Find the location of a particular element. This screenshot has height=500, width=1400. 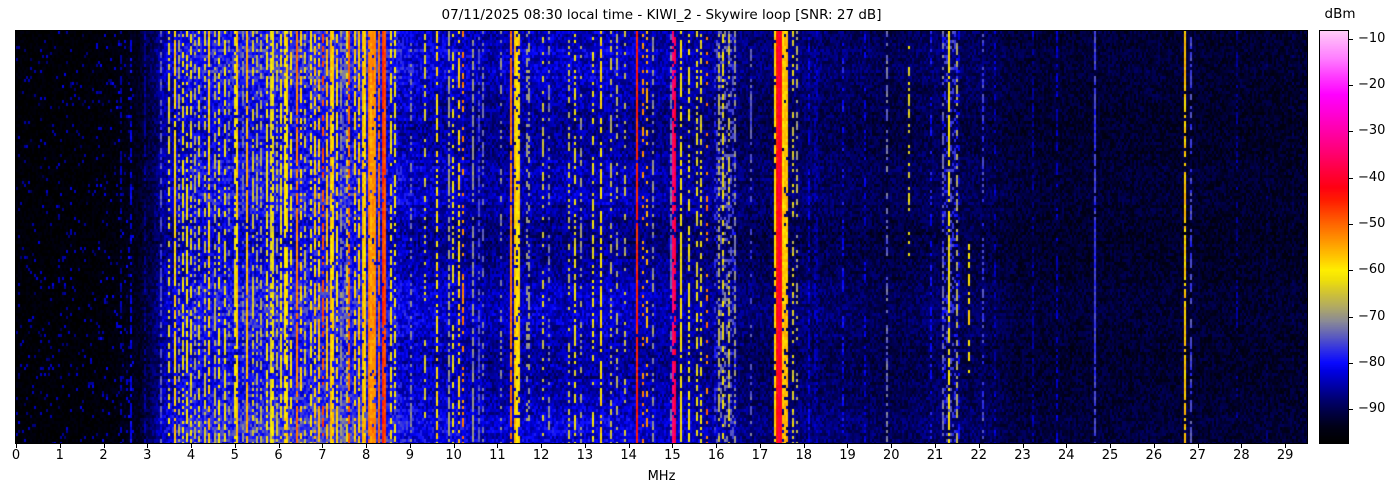

x-tick-label: 29 is located at coordinates (1285, 455).